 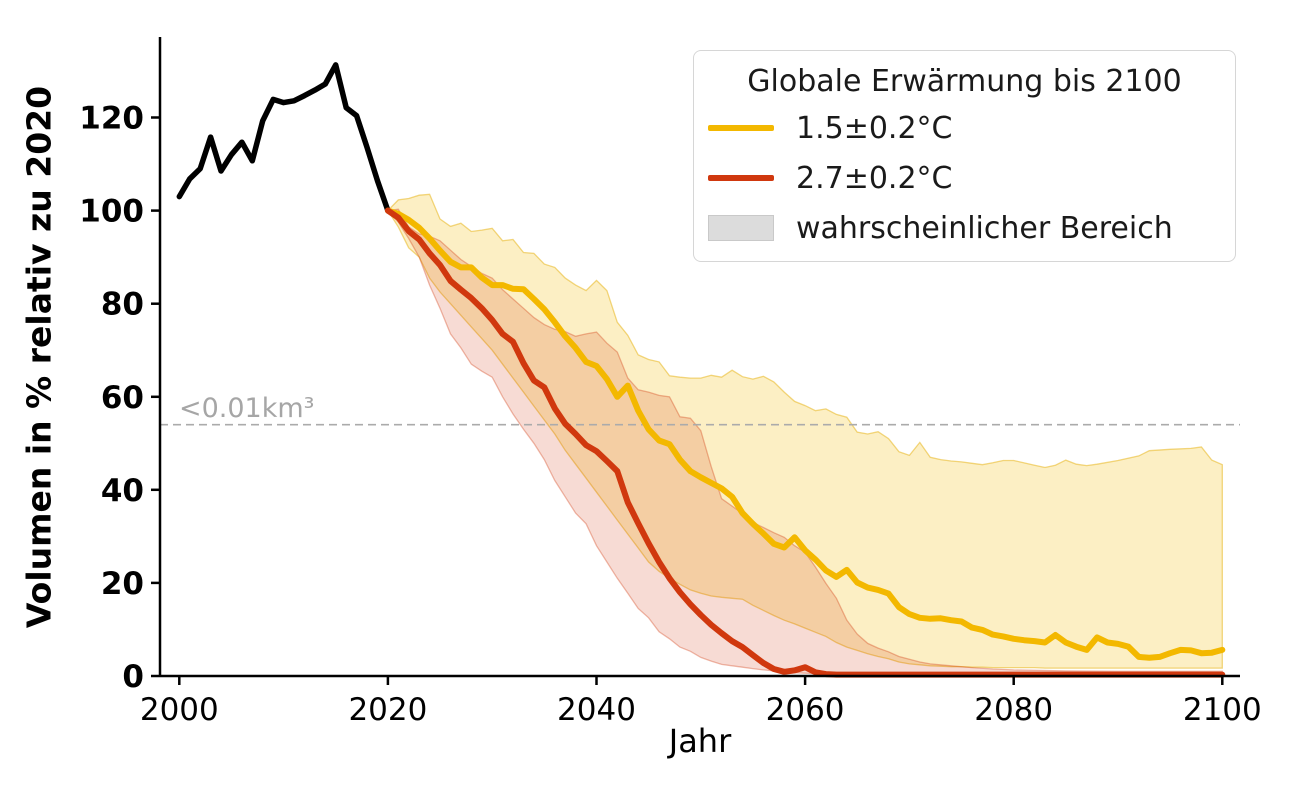 I want to click on legend-item-likely-range: wahrscheinlicher Bereich, so click(x=964, y=228).